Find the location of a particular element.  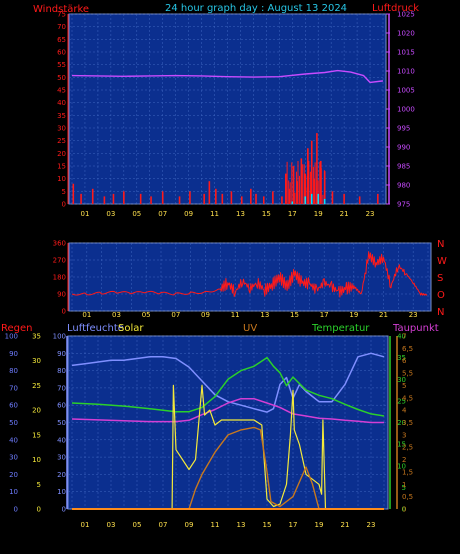

wind-tick-label: 20 is located at coordinates (61, 154).